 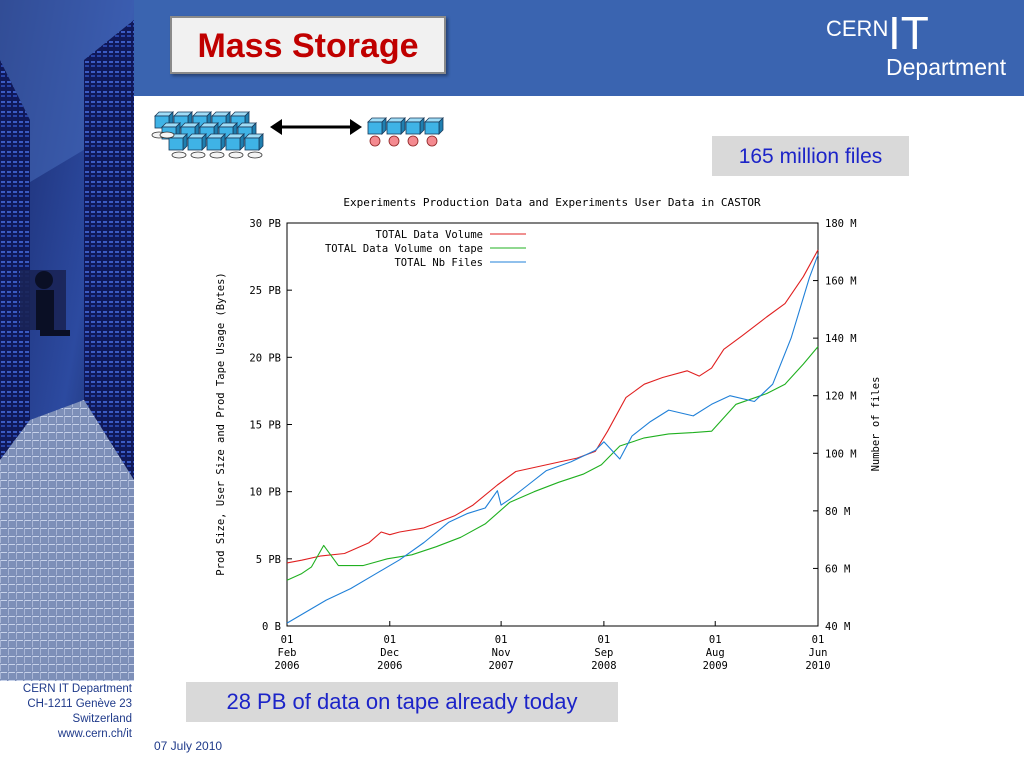 I want to click on logo-department-text: Department, so click(x=946, y=67).